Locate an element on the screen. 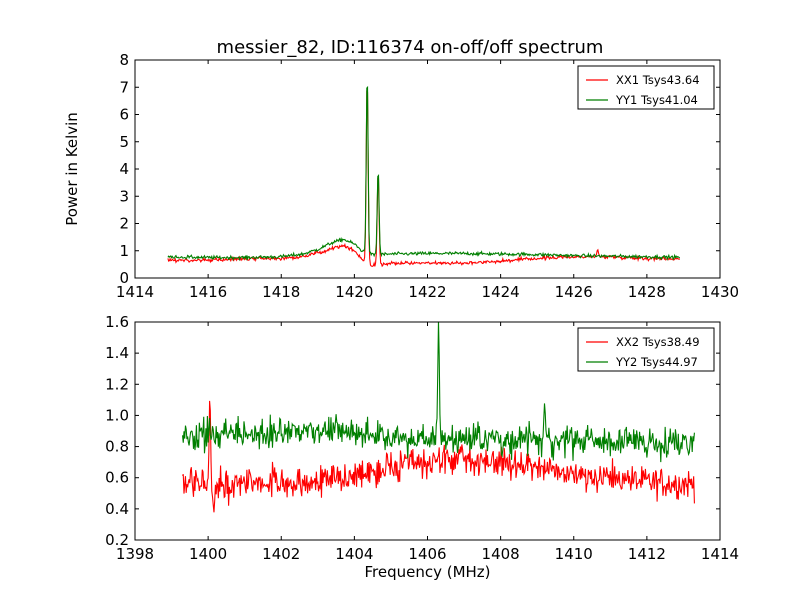 Image resolution: width=800 pixels, height=600 pixels. x-tick-label: 1398 is located at coordinates (135, 554).